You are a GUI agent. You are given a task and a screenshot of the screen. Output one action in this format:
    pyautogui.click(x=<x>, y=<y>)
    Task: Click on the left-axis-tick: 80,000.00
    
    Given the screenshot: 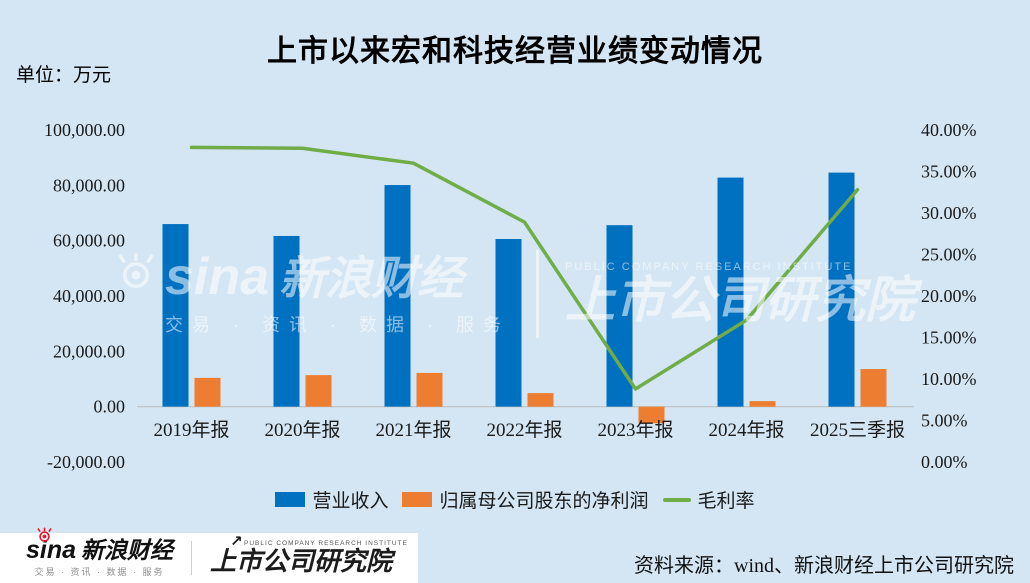 What is the action you would take?
    pyautogui.click(x=89, y=185)
    